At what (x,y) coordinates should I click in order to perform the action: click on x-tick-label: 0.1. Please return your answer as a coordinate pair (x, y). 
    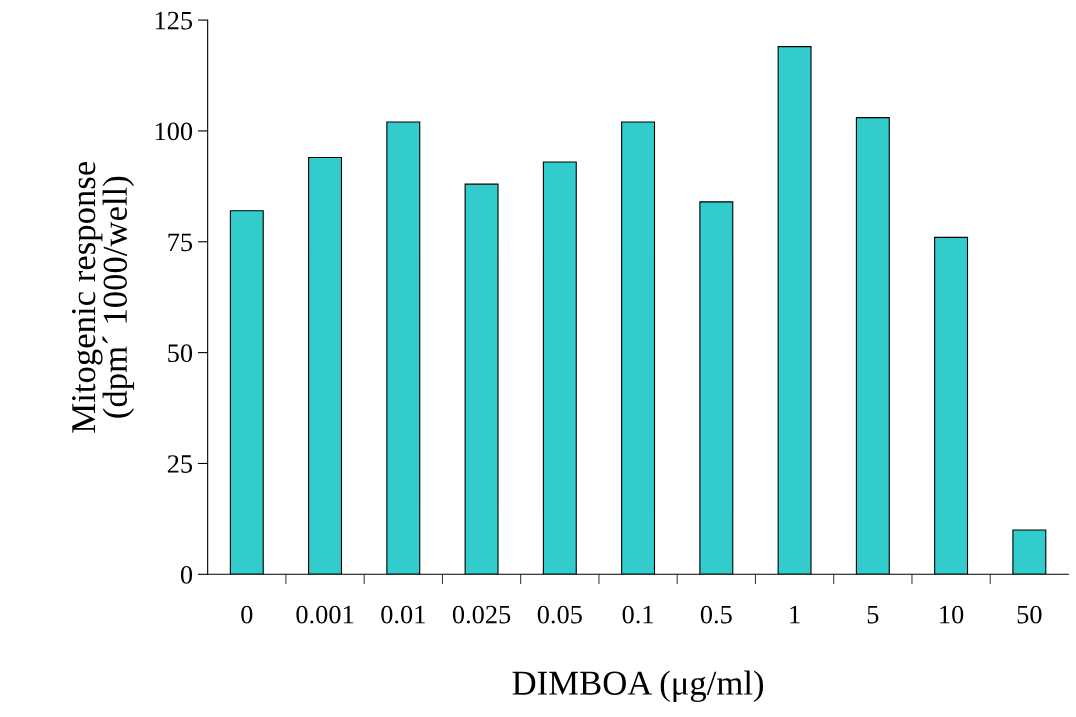
    Looking at the image, I should click on (637, 614).